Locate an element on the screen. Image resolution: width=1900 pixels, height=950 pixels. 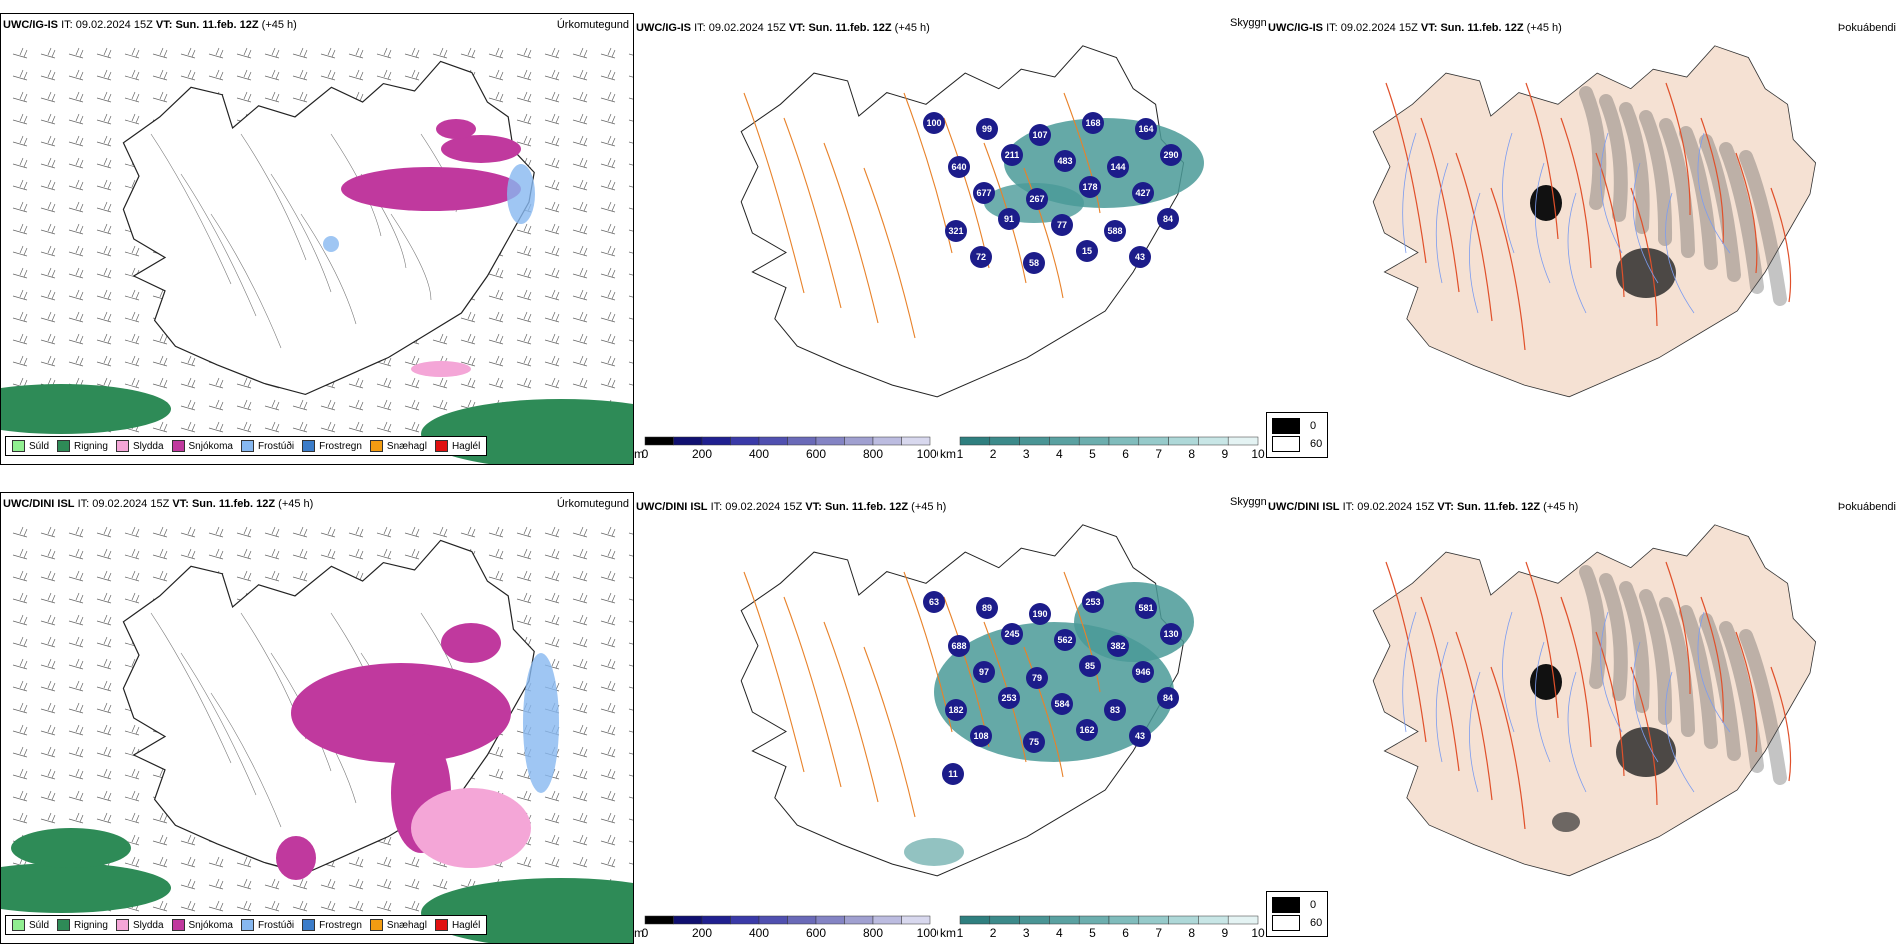
fog-legend-swatch is located at coordinates (1286, 905).